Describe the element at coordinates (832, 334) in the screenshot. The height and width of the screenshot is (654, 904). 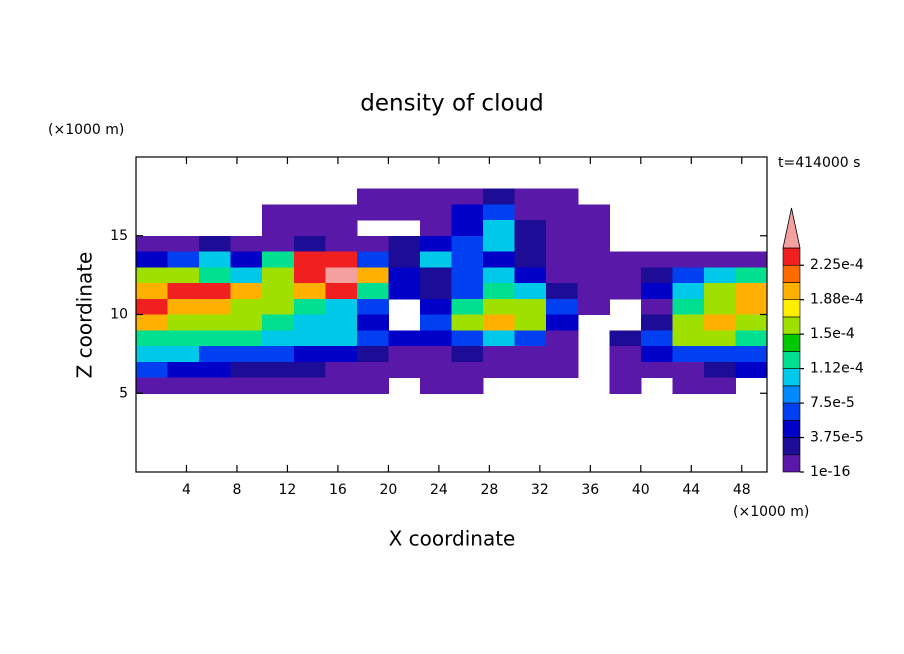
I see `colorbar-label: 1.5e-4` at that location.